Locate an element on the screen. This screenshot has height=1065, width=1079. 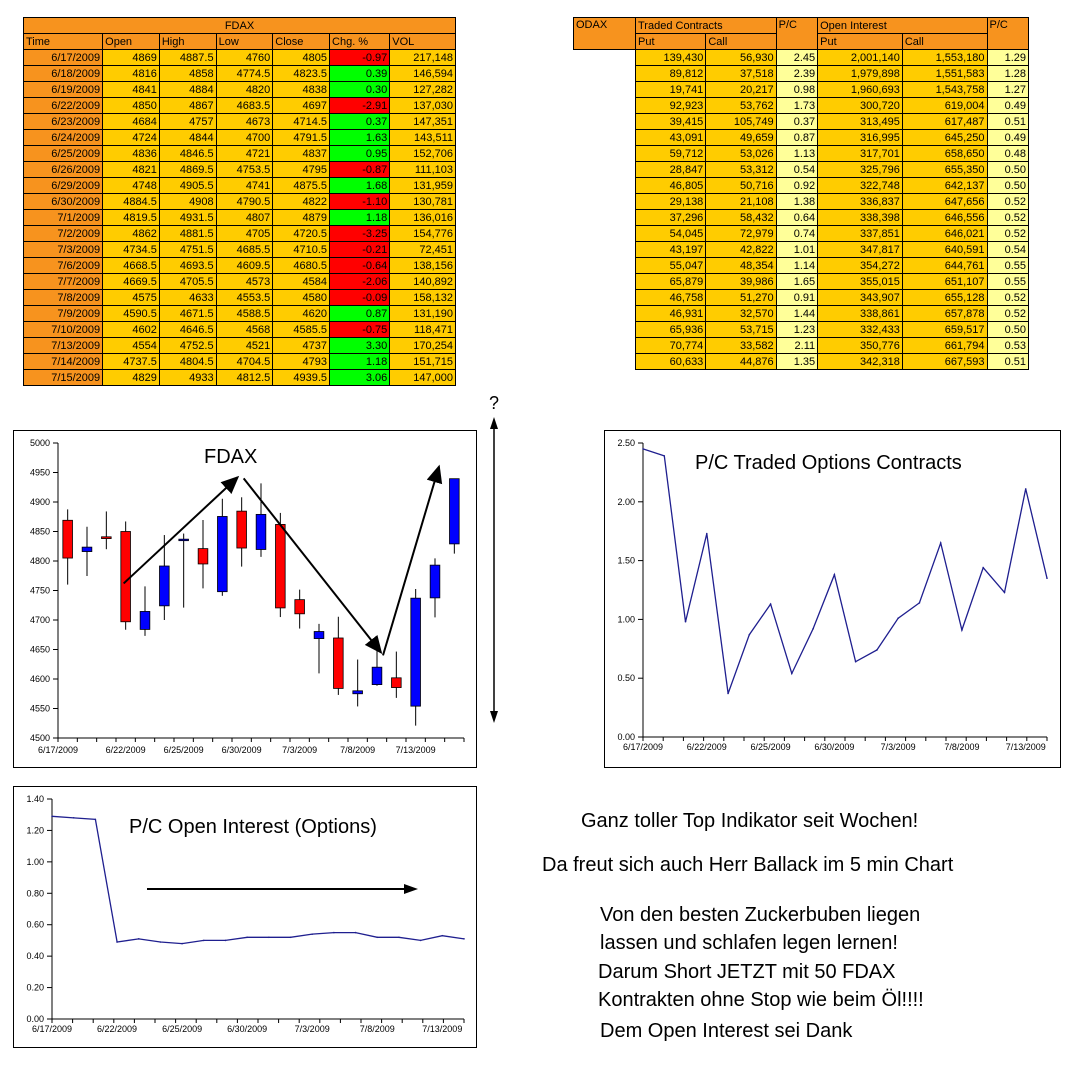
fdax-value-cell: 130,781 is located at coordinates (422, 201).